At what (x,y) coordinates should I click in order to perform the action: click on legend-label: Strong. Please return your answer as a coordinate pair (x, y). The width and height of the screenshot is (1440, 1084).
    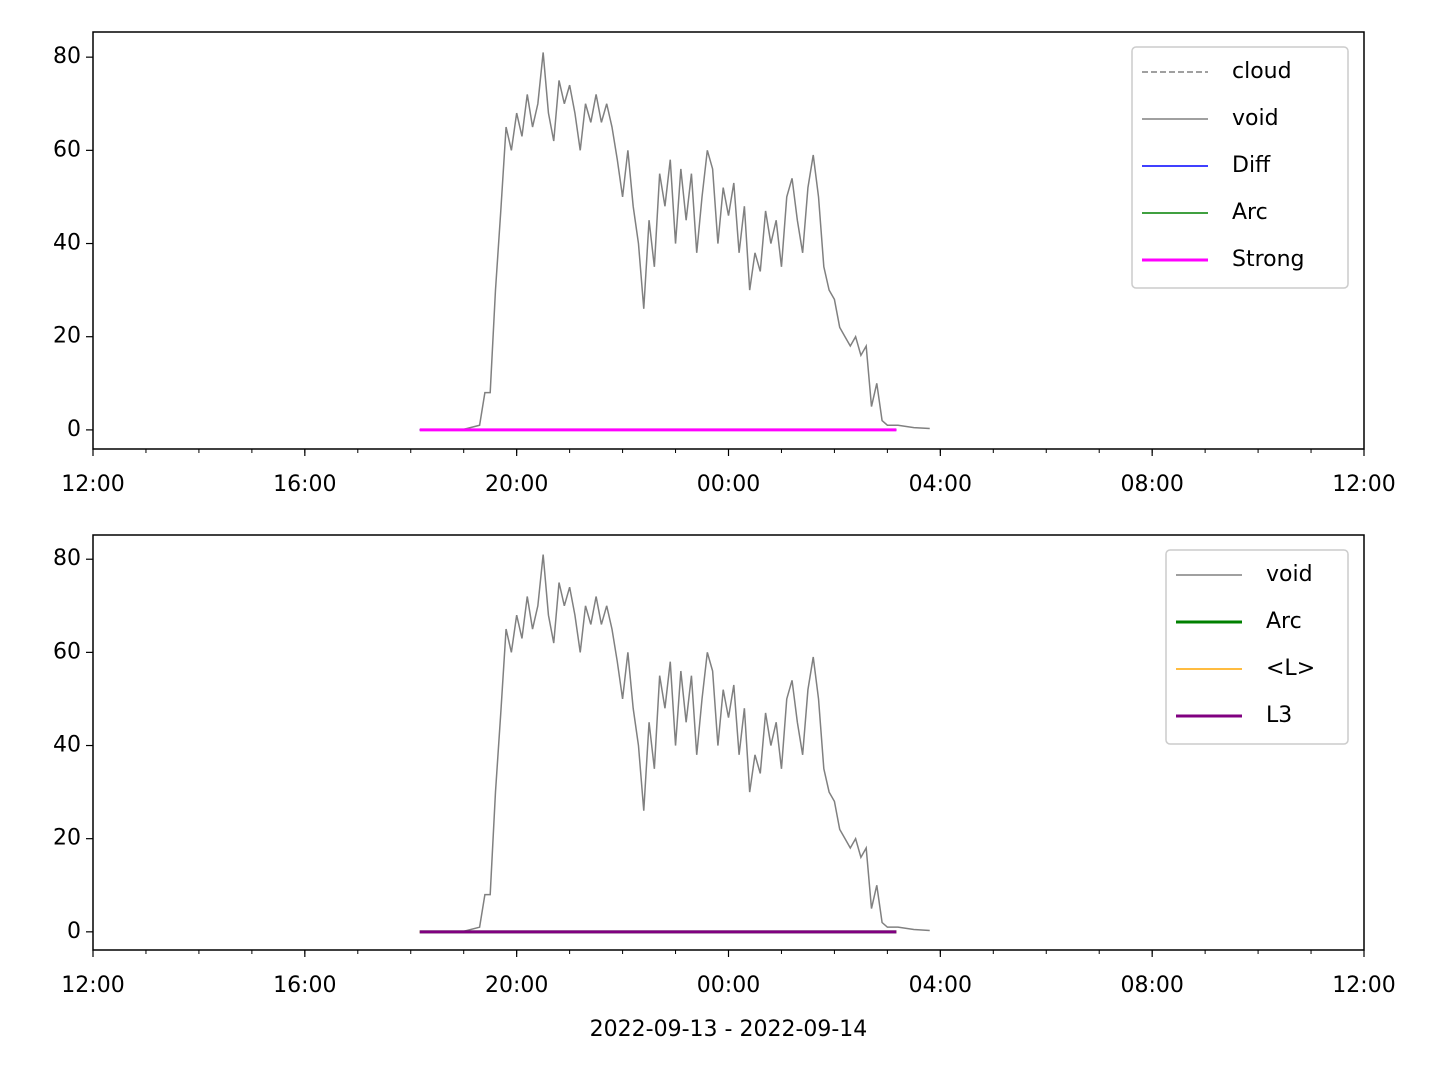
    Looking at the image, I should click on (1268, 259).